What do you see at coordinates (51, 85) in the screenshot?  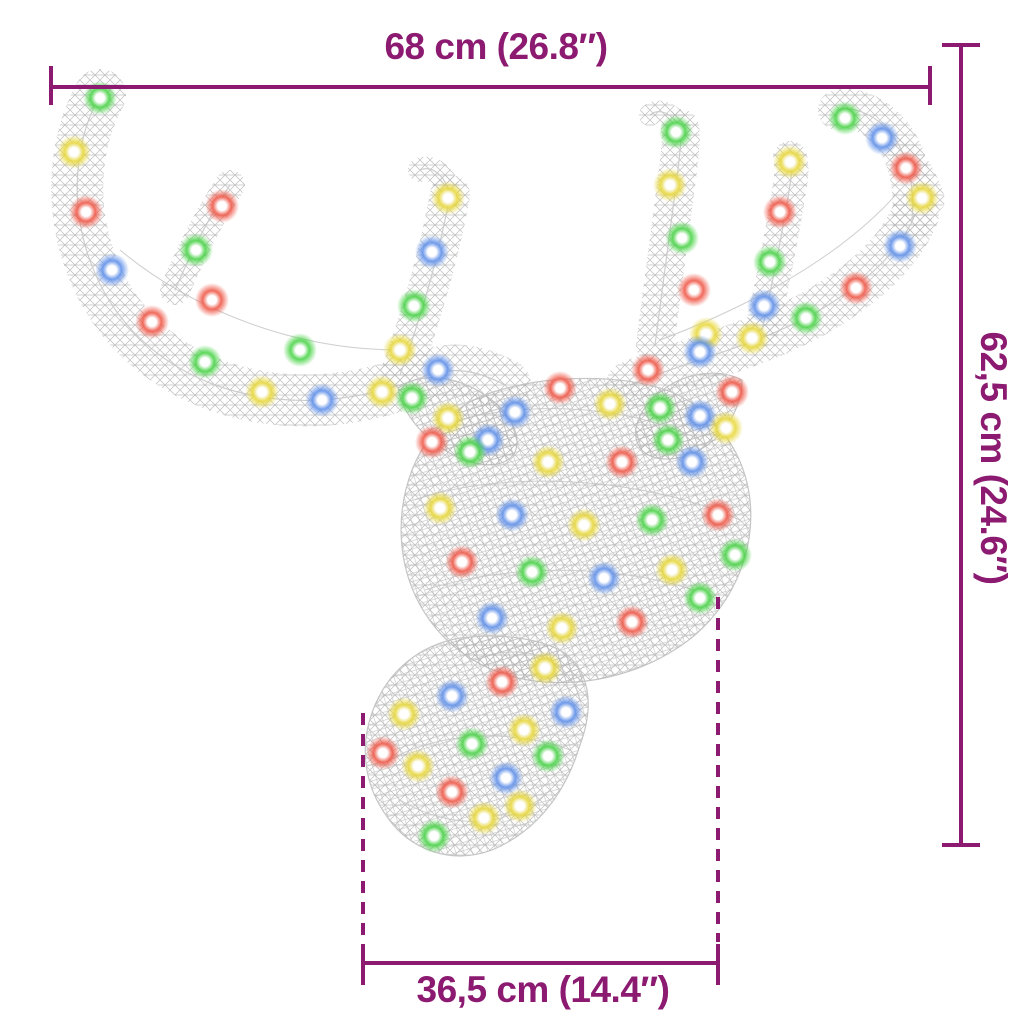 I see `dimension-top-tick-left` at bounding box center [51, 85].